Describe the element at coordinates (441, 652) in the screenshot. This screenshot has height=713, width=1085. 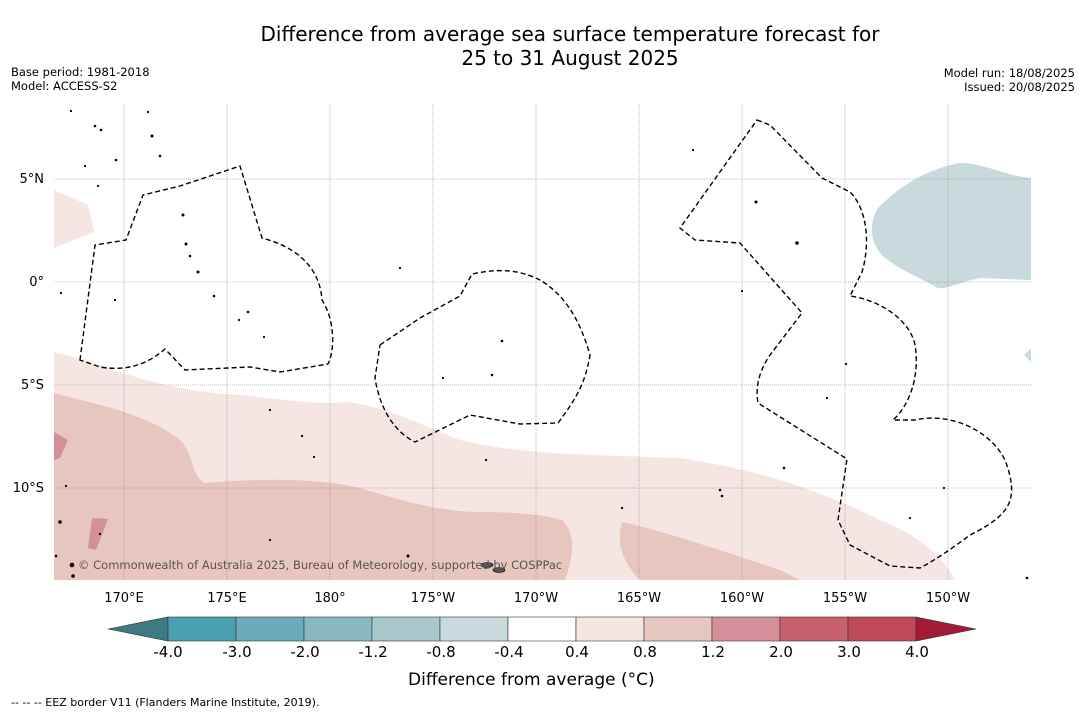
I see `colorbar-tick: -0.8` at that location.